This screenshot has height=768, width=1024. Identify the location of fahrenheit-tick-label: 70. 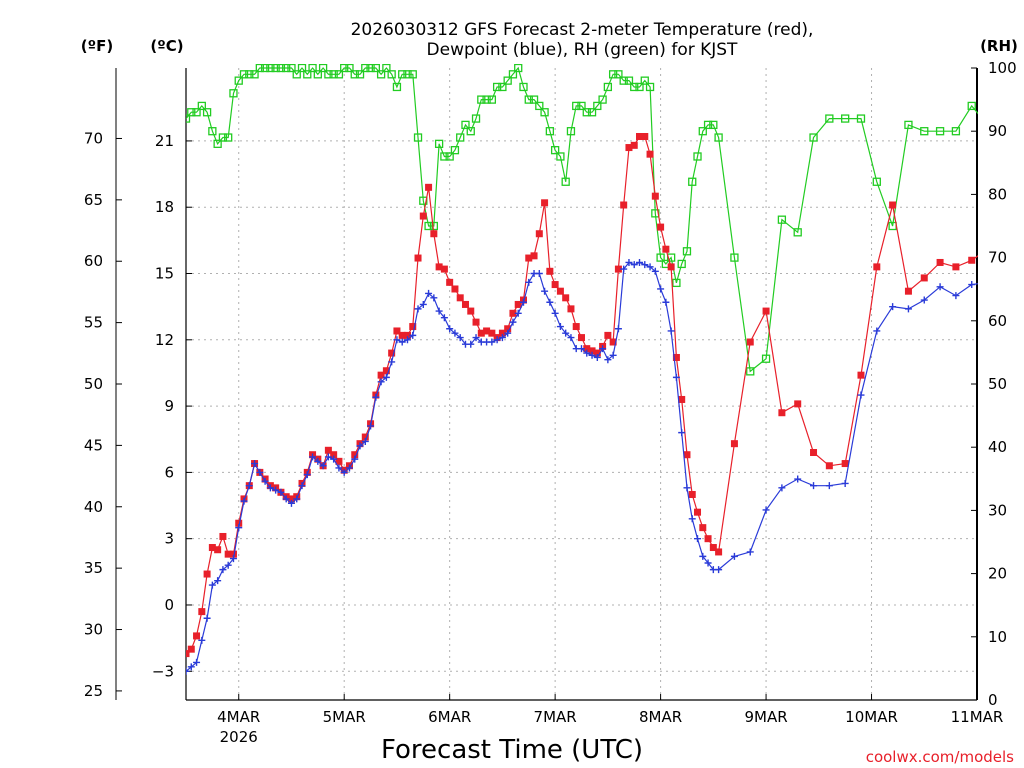
(93, 138).